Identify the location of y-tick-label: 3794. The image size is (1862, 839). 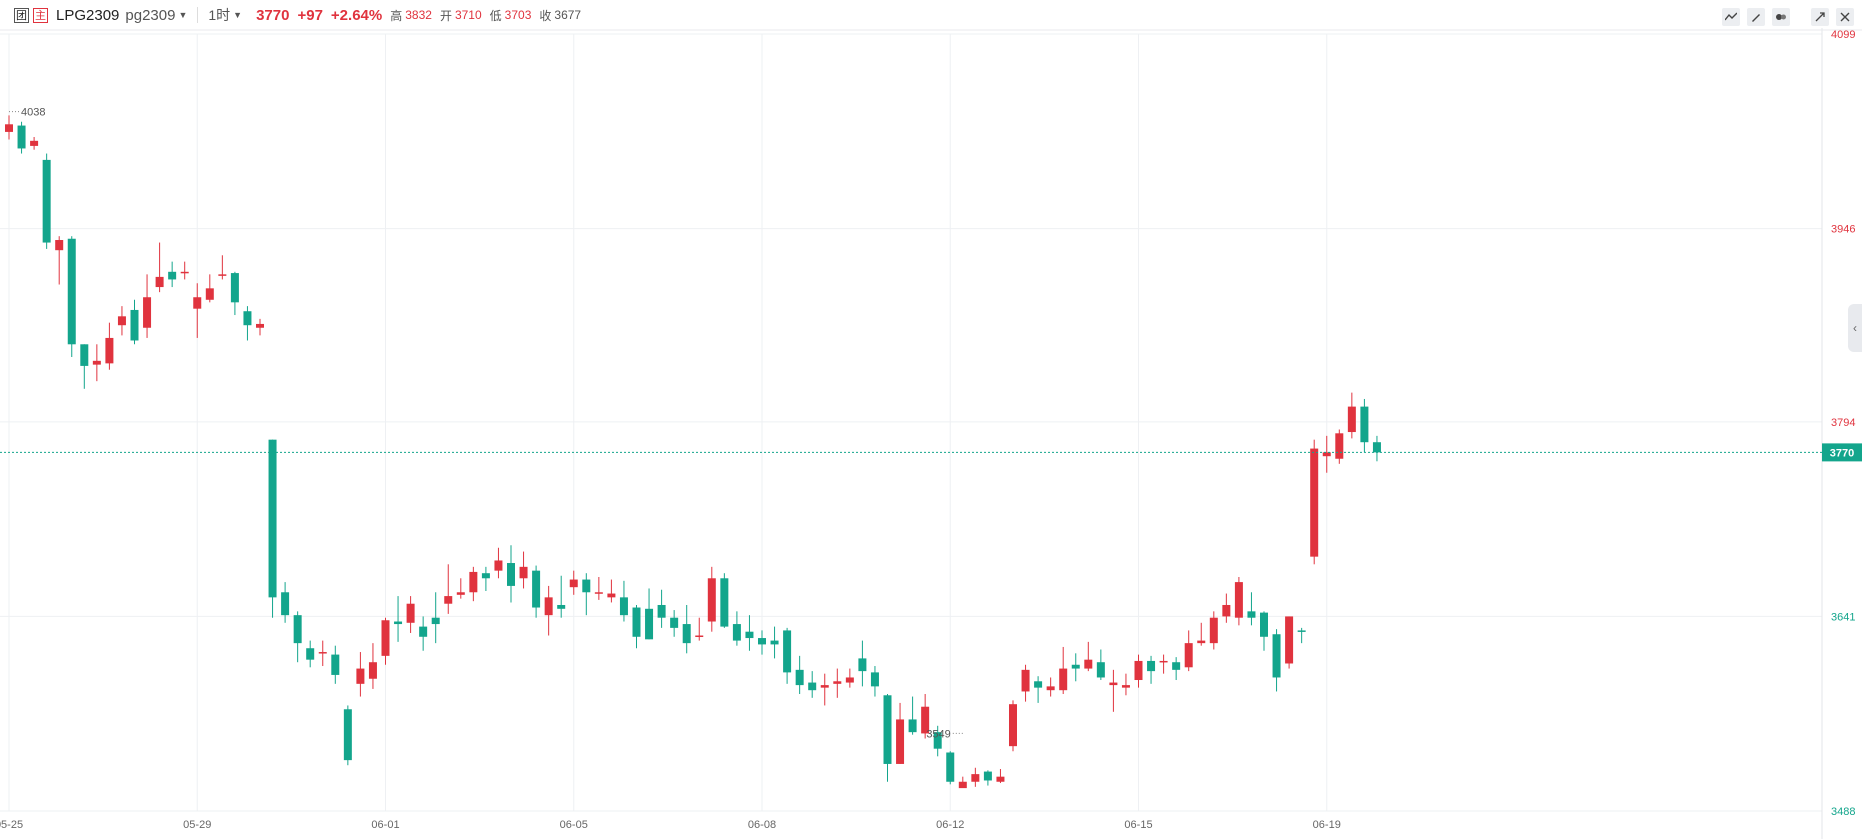
(1843, 423).